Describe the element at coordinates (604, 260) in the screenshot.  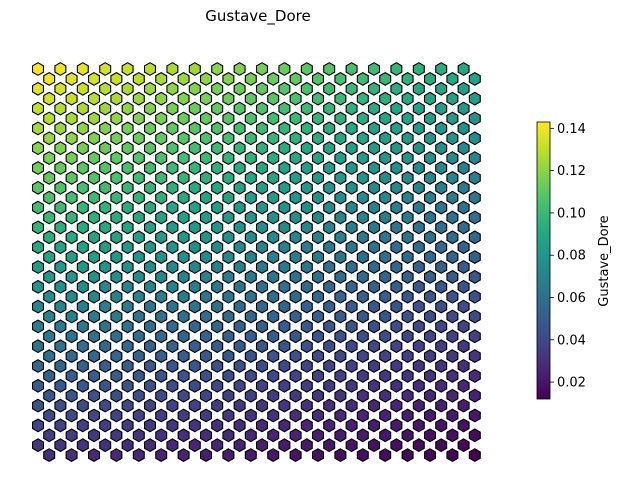
I see `colorbar-label: Gustave_Dore` at that location.